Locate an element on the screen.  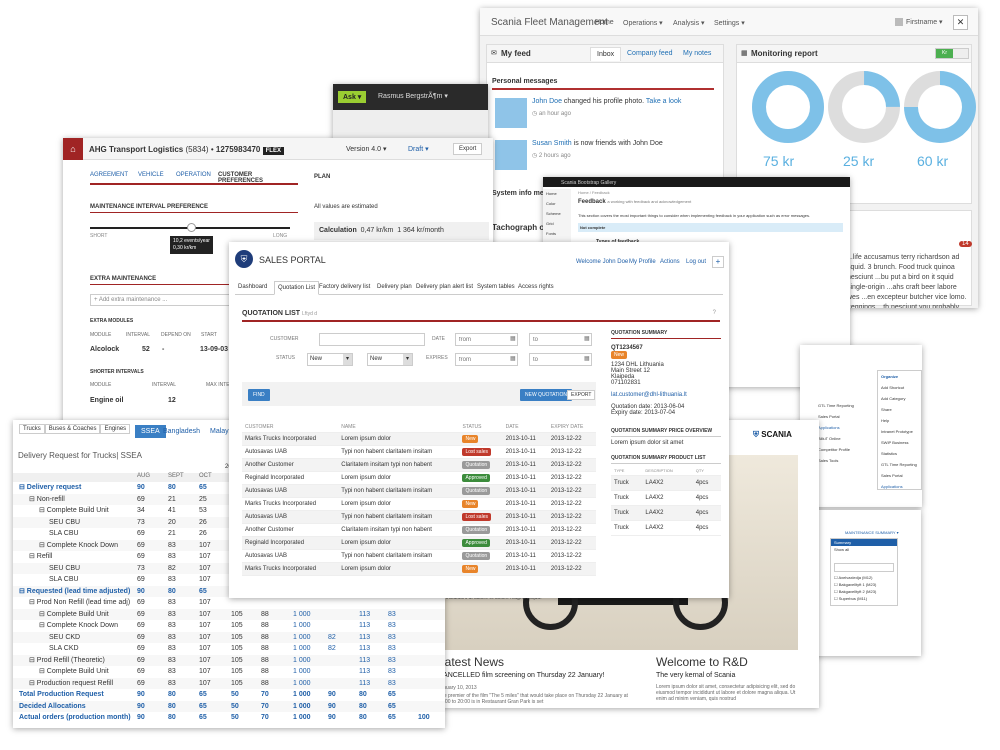
slider-handle is located at coordinates (191, 227).